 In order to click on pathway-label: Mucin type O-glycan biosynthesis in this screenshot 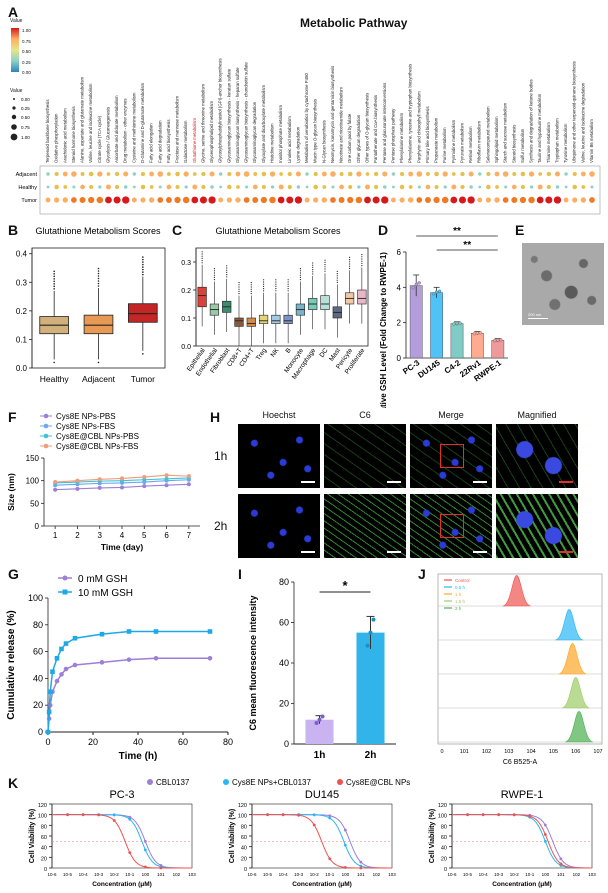, I will do `click(315, 131)`.